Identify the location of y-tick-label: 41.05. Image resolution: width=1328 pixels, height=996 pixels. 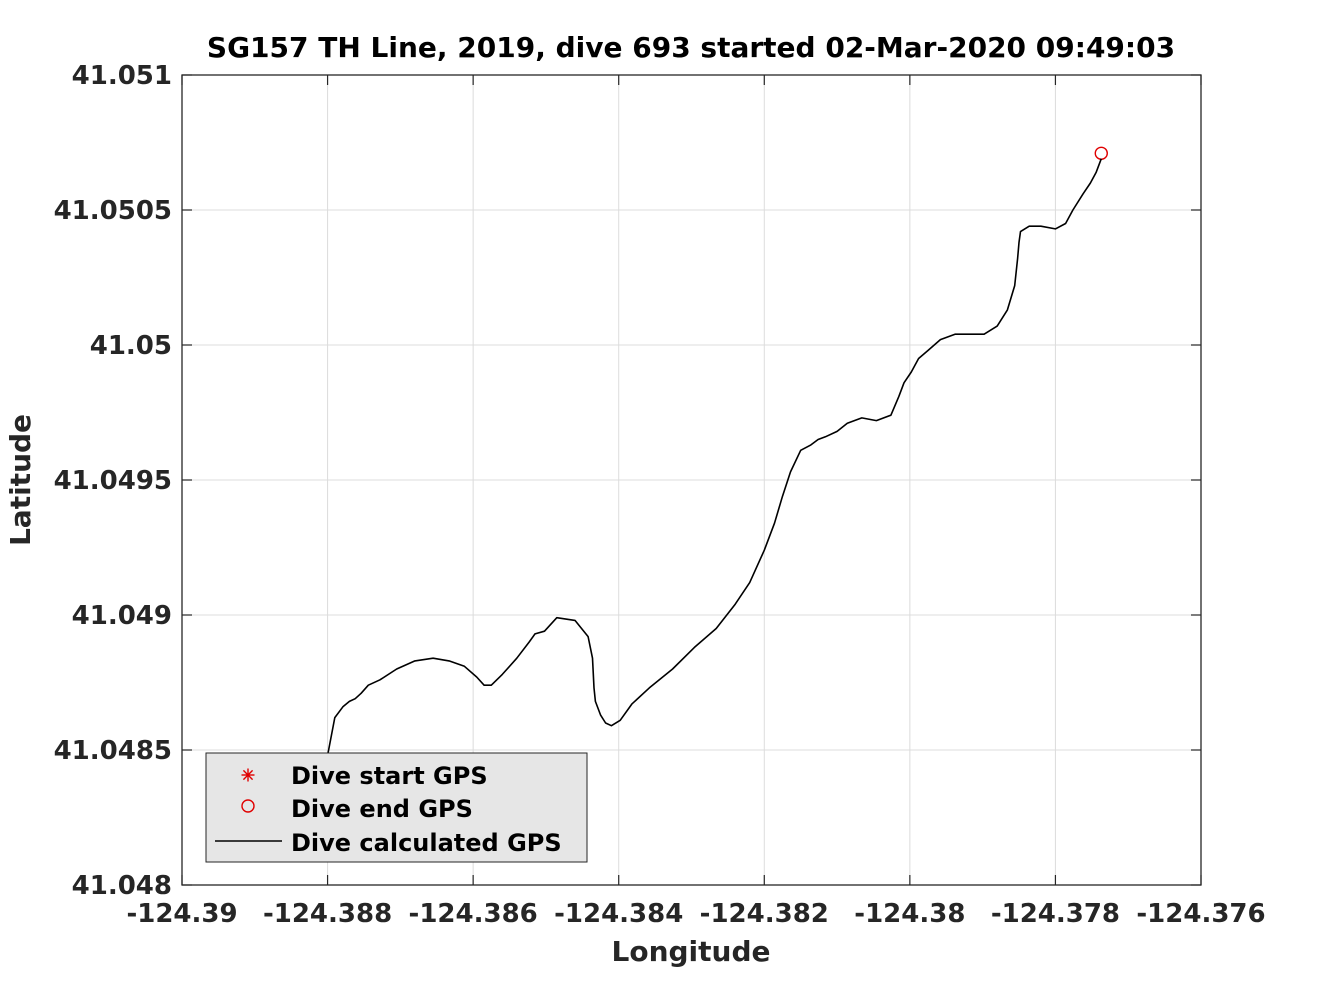
(131, 346).